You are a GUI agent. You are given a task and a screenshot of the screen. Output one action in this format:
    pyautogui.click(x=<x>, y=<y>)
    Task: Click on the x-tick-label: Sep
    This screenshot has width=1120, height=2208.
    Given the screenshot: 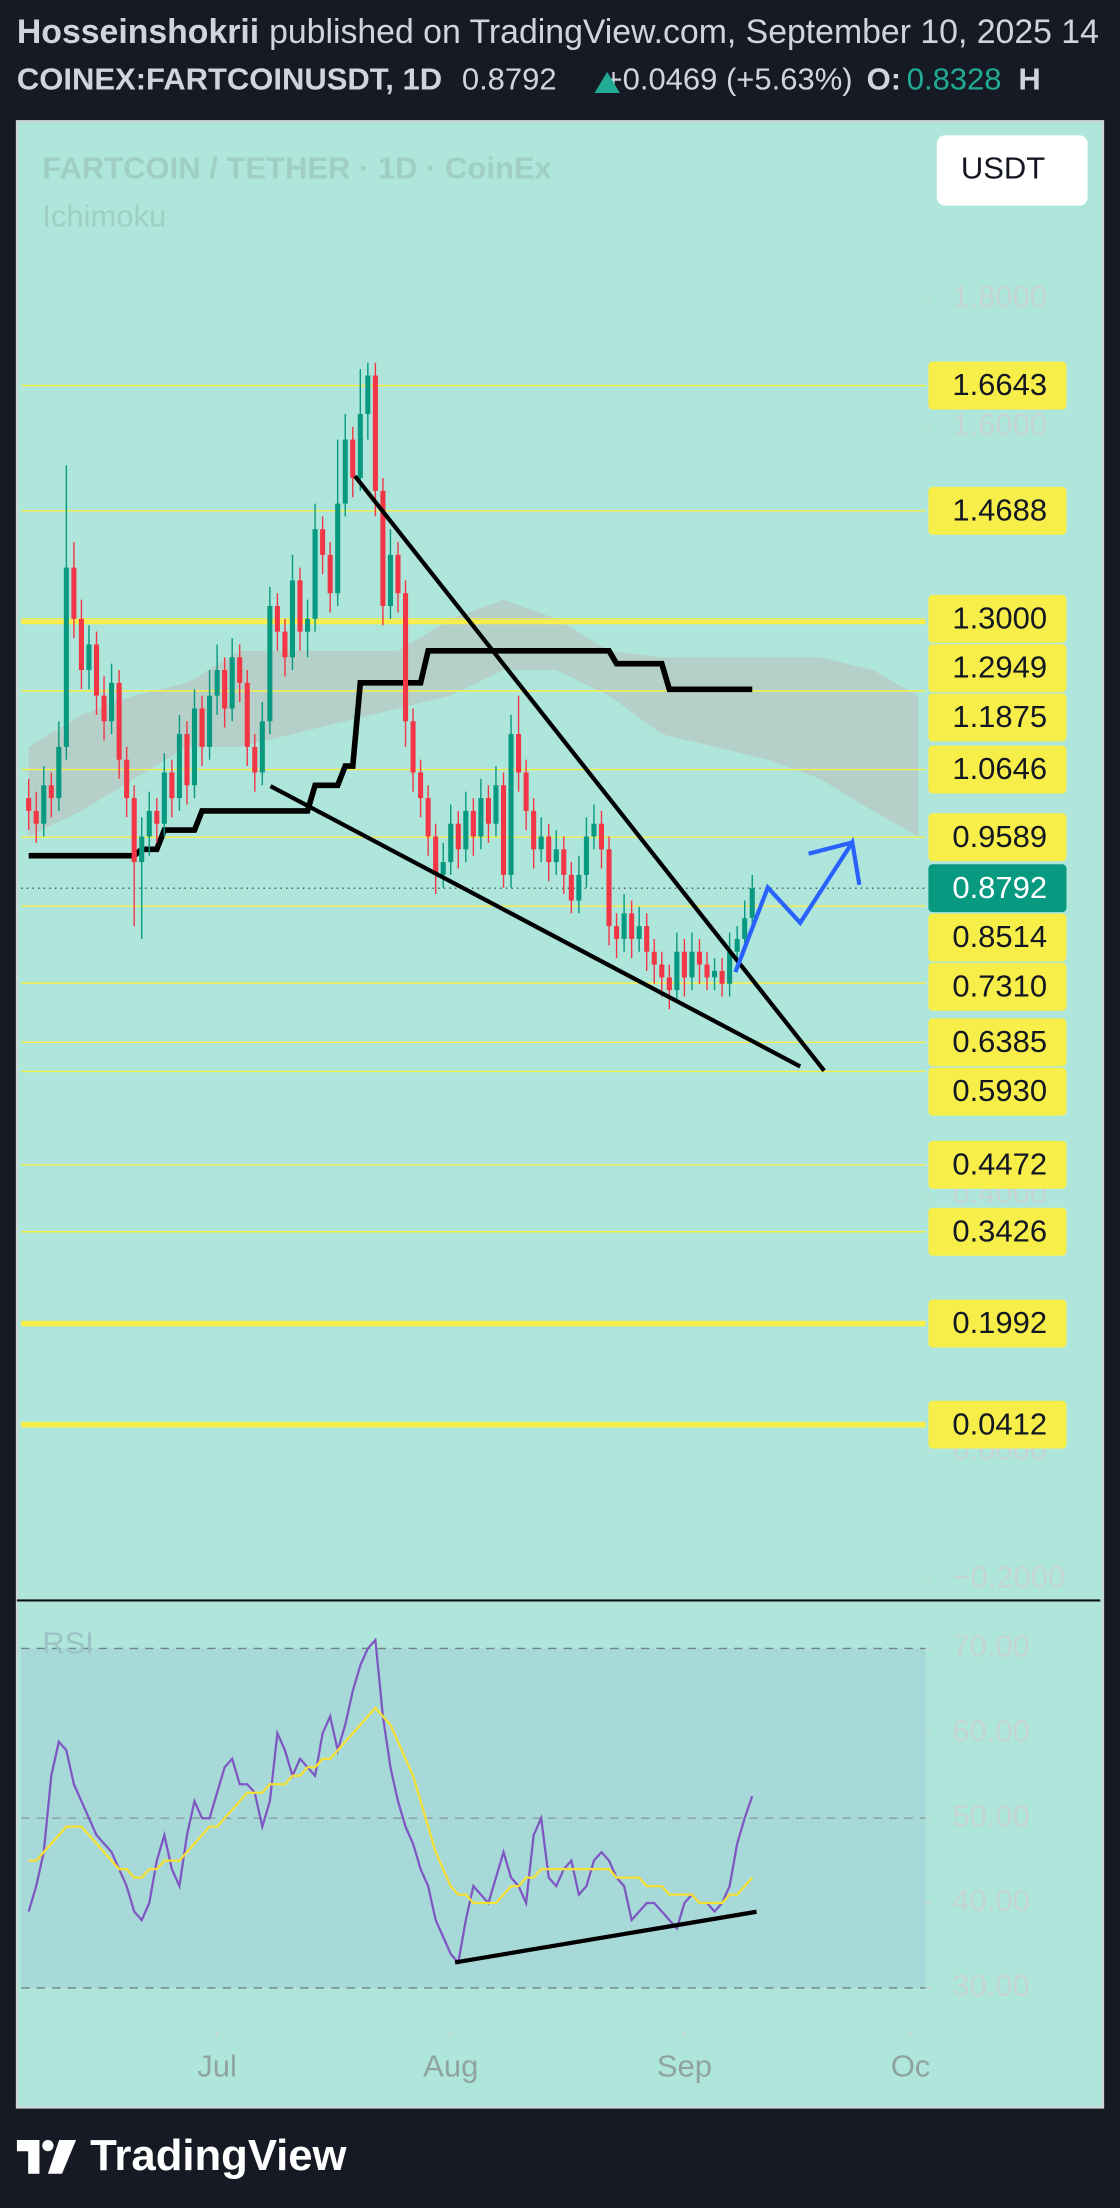 What is the action you would take?
    pyautogui.click(x=684, y=2065)
    